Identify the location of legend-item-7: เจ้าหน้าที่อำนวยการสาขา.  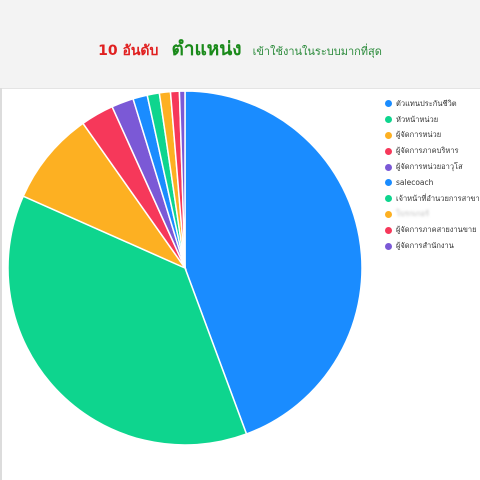
(432, 199).